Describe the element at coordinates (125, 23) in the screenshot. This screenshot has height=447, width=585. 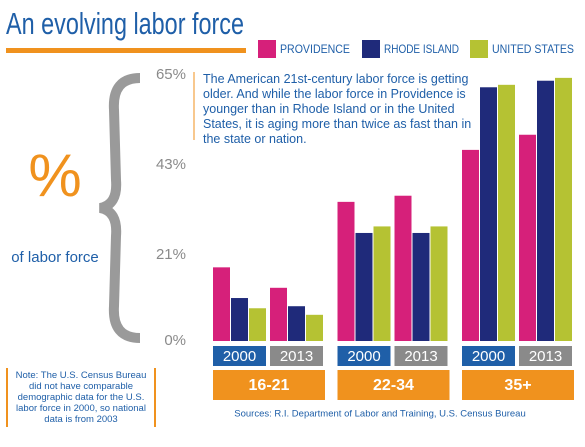
I see `chart-title: An evolving labor force` at that location.